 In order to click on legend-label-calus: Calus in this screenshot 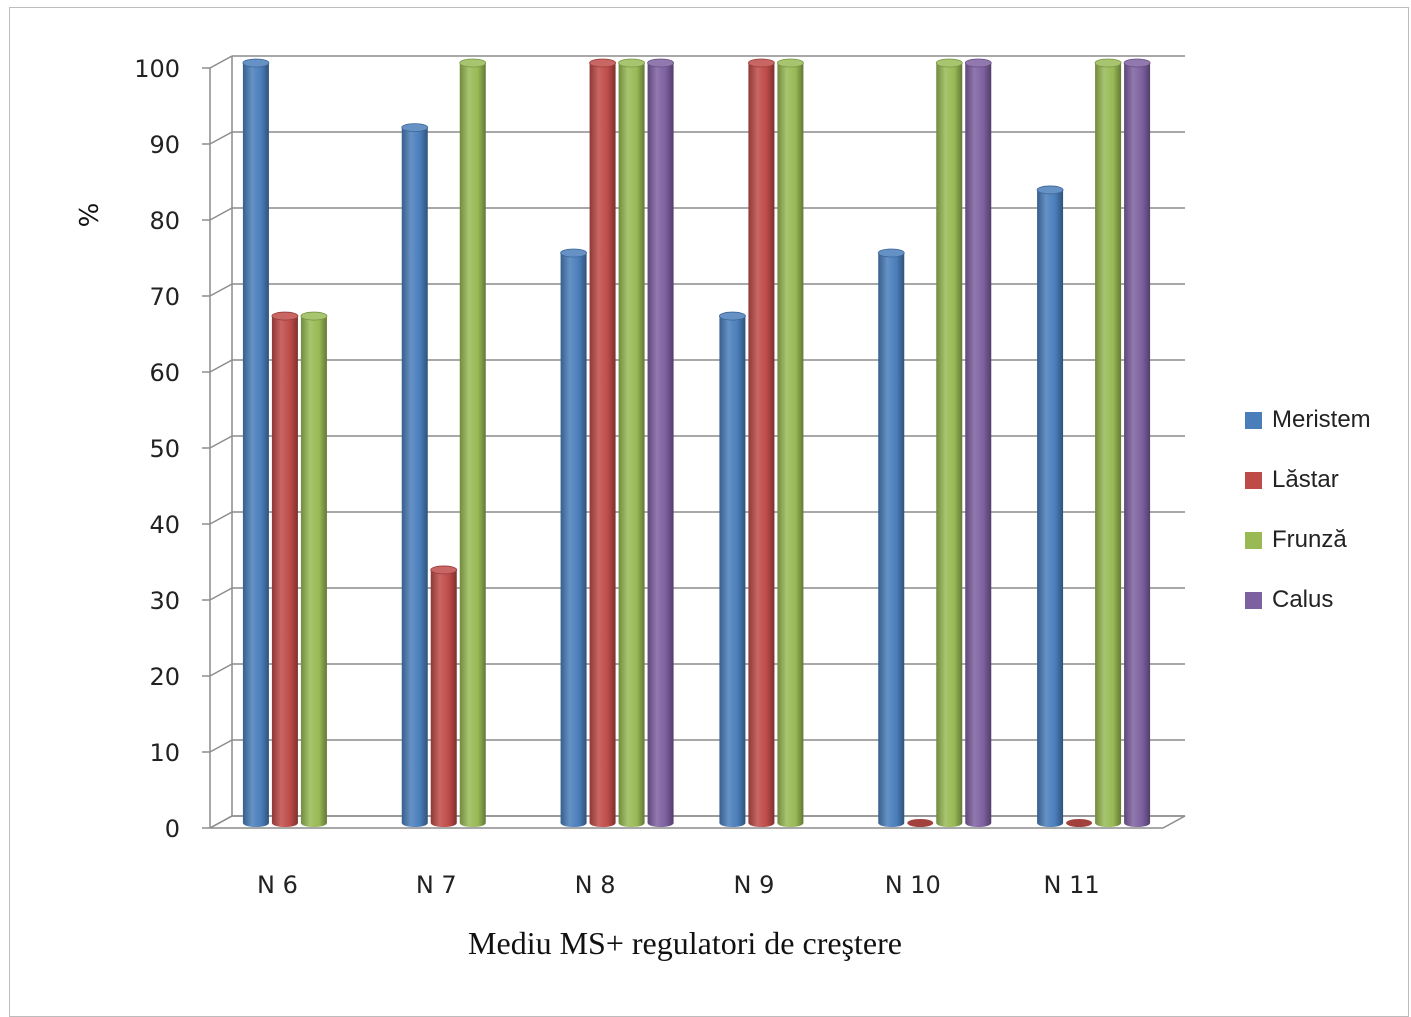, I will do `click(1303, 599)`.